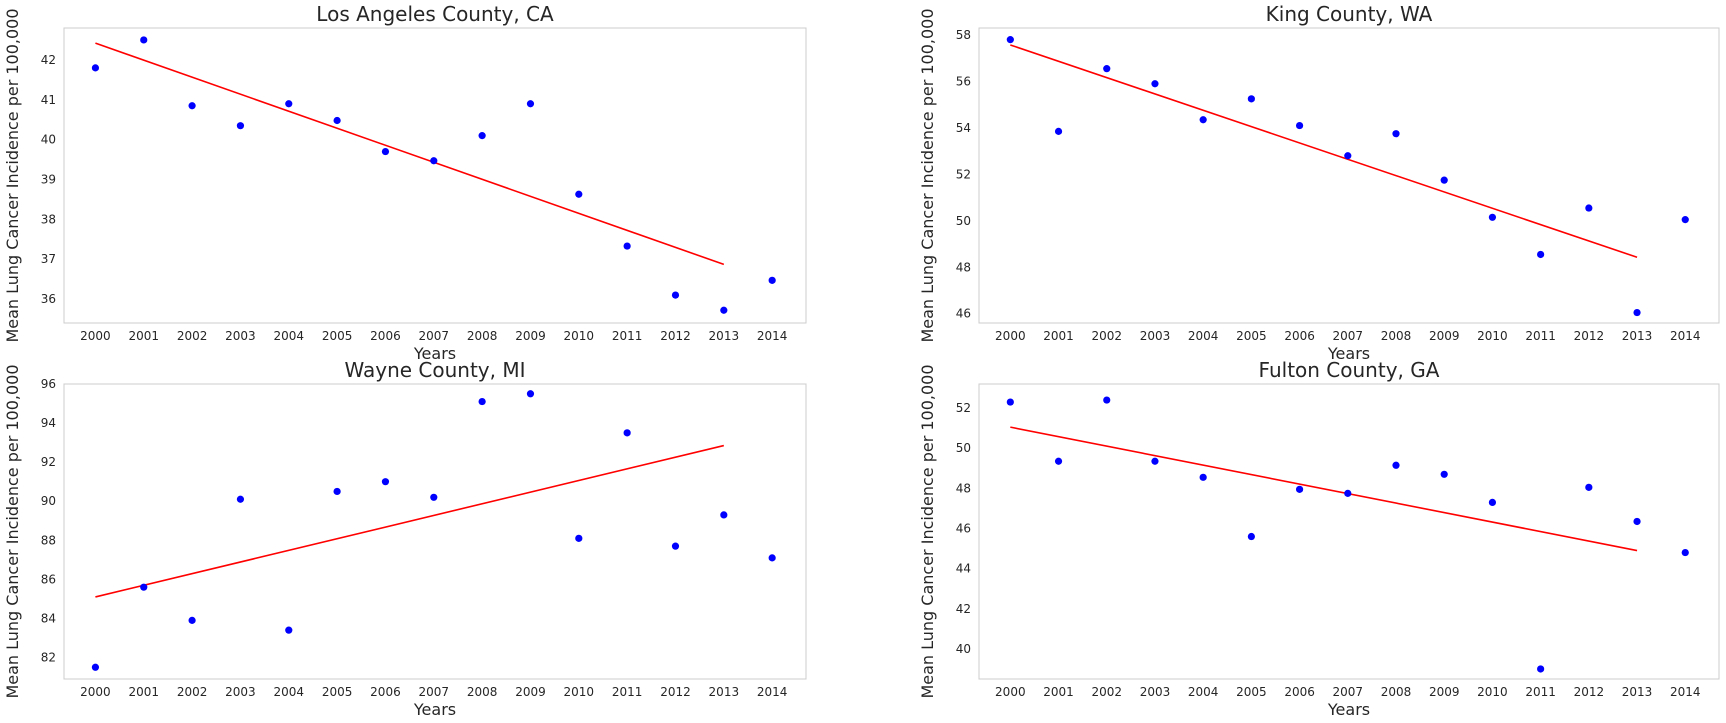  What do you see at coordinates (48, 299) in the screenshot?
I see `y-tick-label: 36` at bounding box center [48, 299].